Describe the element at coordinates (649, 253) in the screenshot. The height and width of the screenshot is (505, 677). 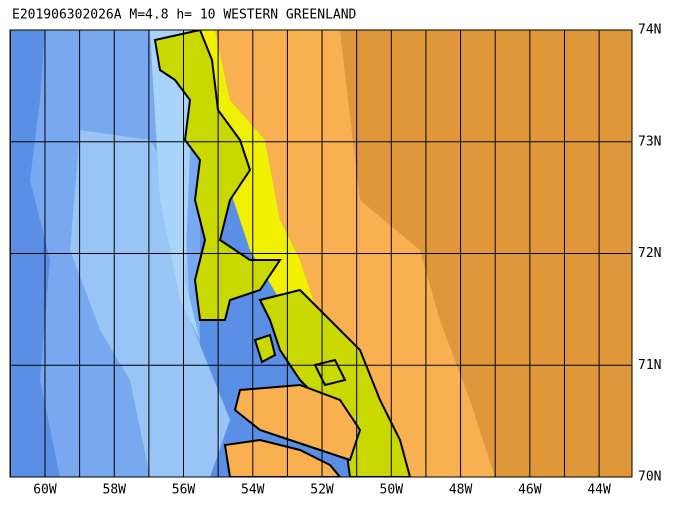
I see `y-tick-label: 72N` at that location.